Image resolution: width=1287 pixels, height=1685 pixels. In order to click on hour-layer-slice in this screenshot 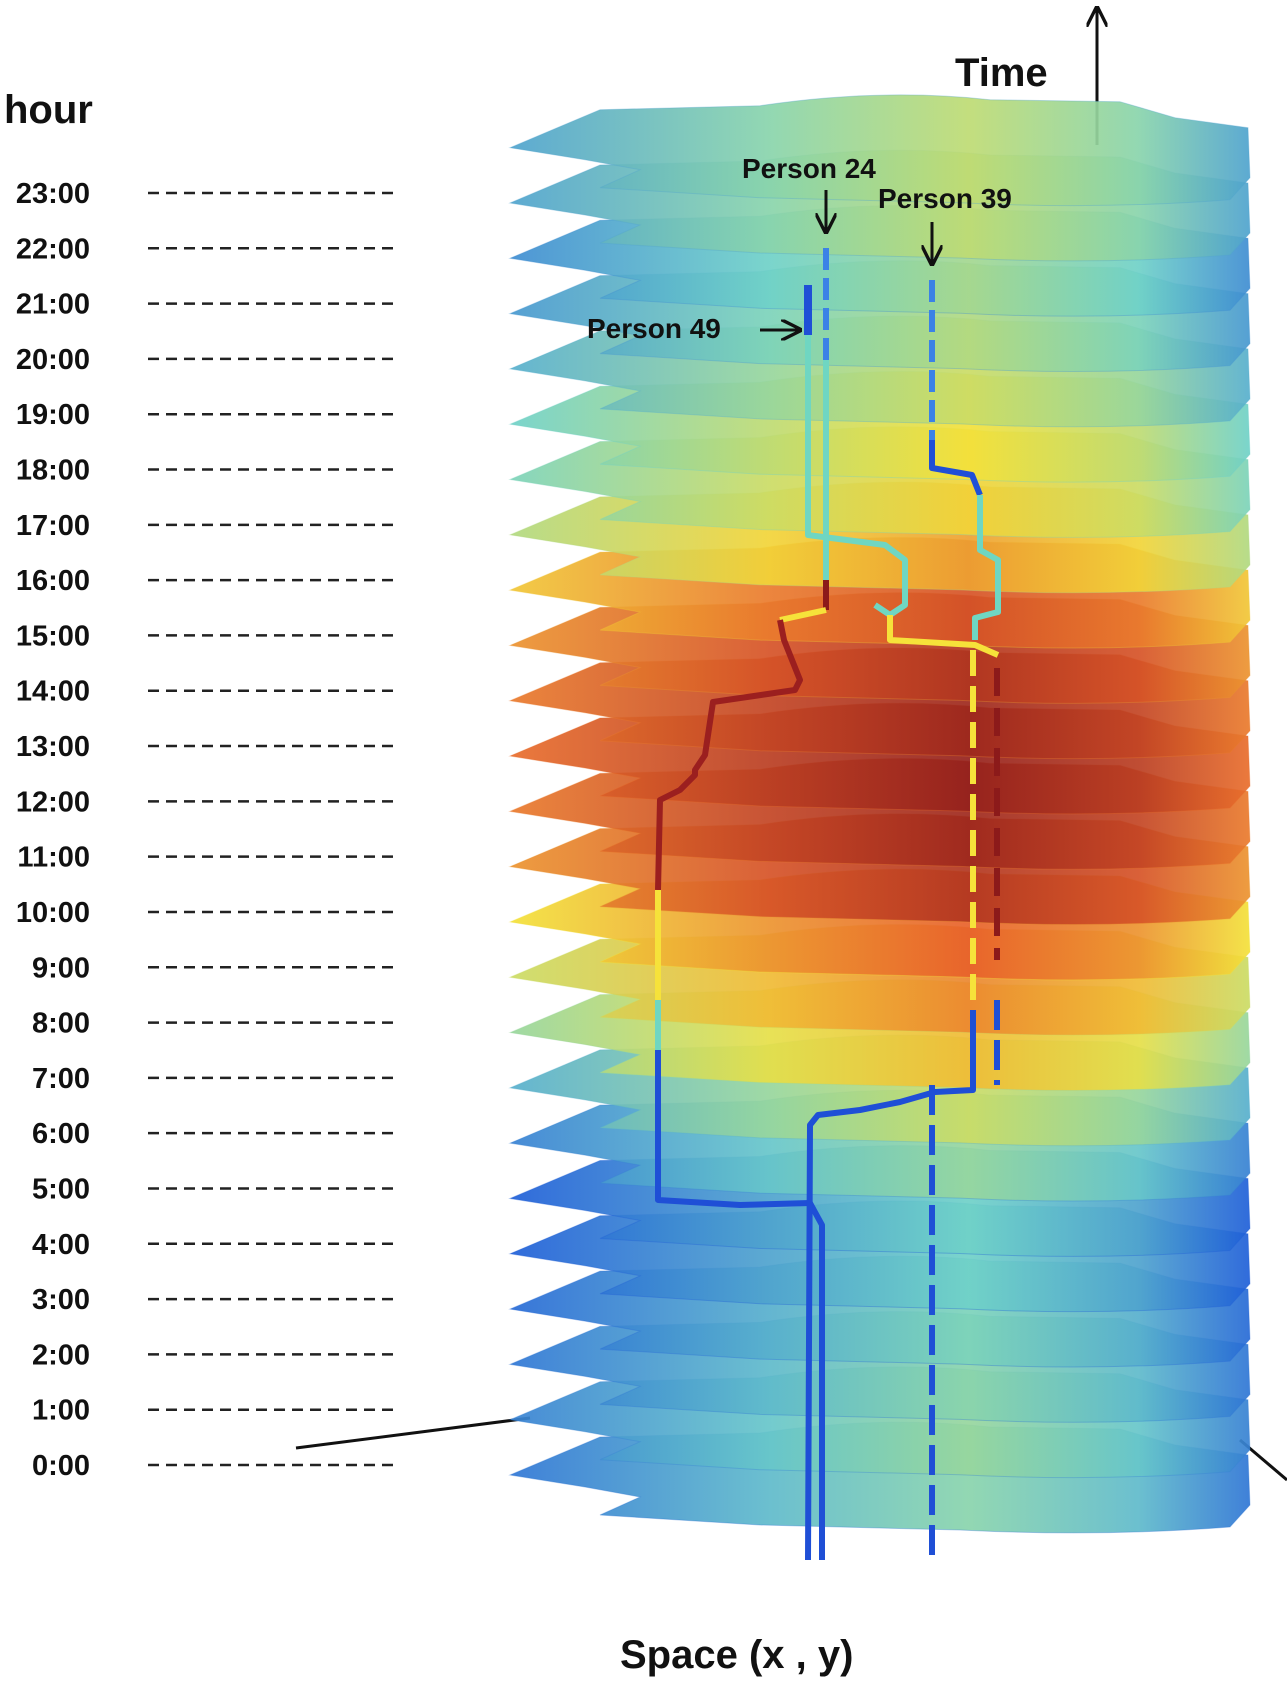, I will do `click(879, 150)`.